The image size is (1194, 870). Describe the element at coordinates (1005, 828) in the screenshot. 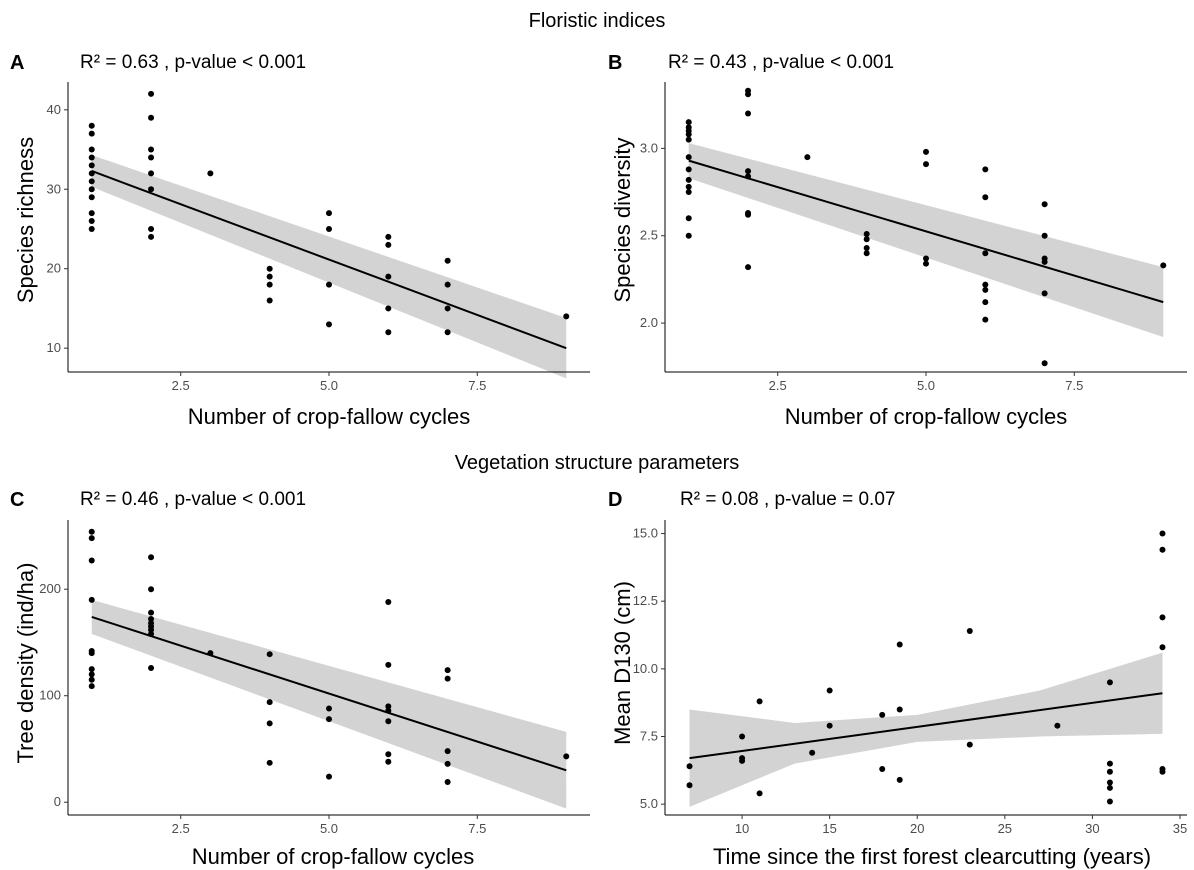

I see `x-tick-label: 25` at that location.